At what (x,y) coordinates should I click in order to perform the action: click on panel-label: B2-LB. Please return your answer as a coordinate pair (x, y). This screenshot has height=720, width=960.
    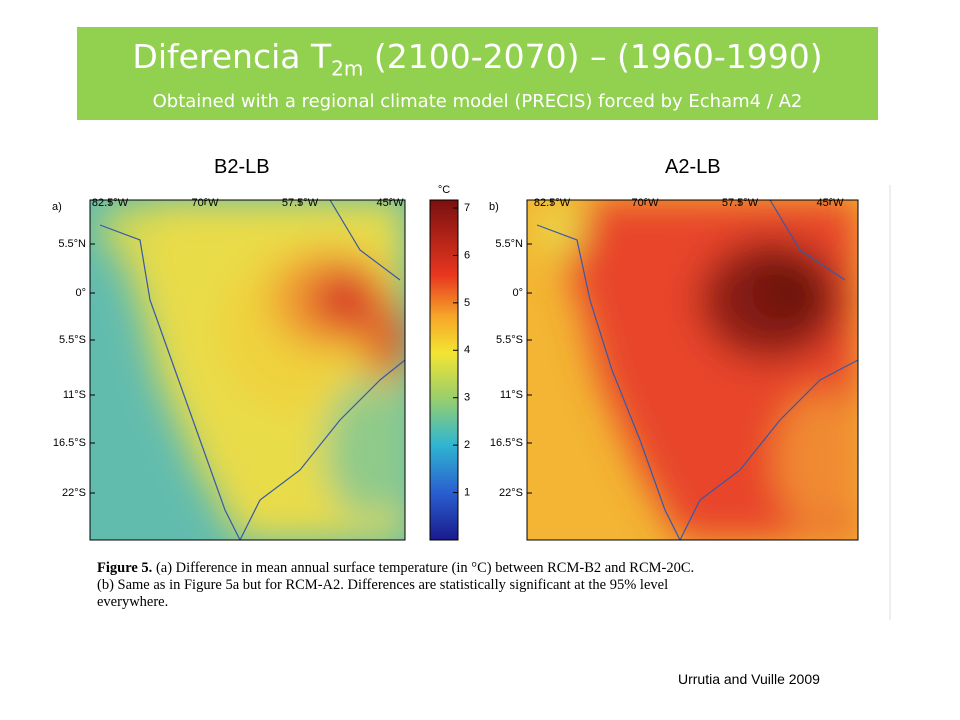
    Looking at the image, I should click on (242, 167).